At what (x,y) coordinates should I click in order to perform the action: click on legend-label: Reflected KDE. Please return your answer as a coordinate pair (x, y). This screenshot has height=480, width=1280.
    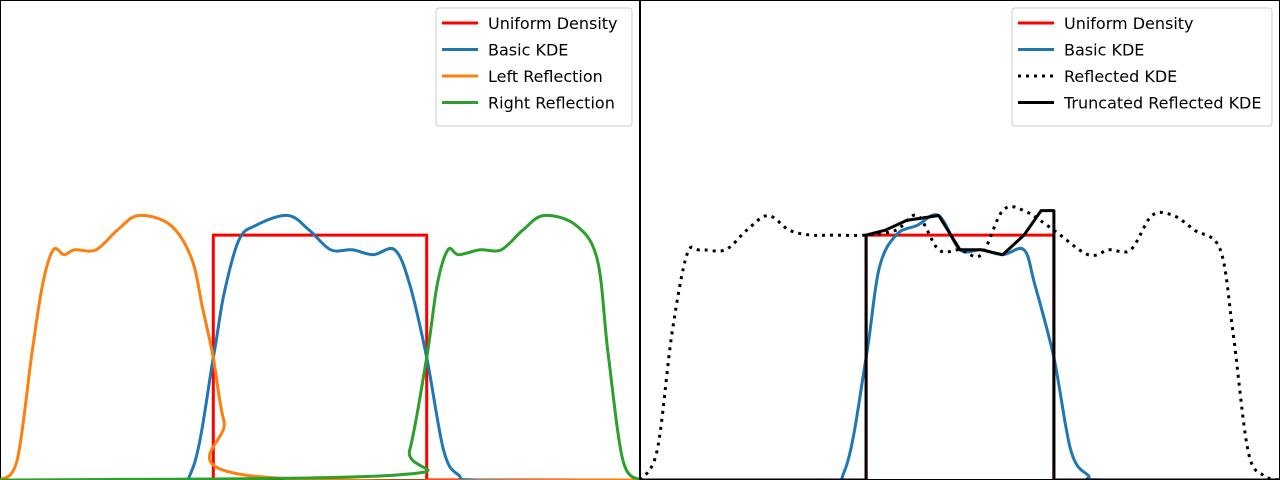
    Looking at the image, I should click on (1120, 76).